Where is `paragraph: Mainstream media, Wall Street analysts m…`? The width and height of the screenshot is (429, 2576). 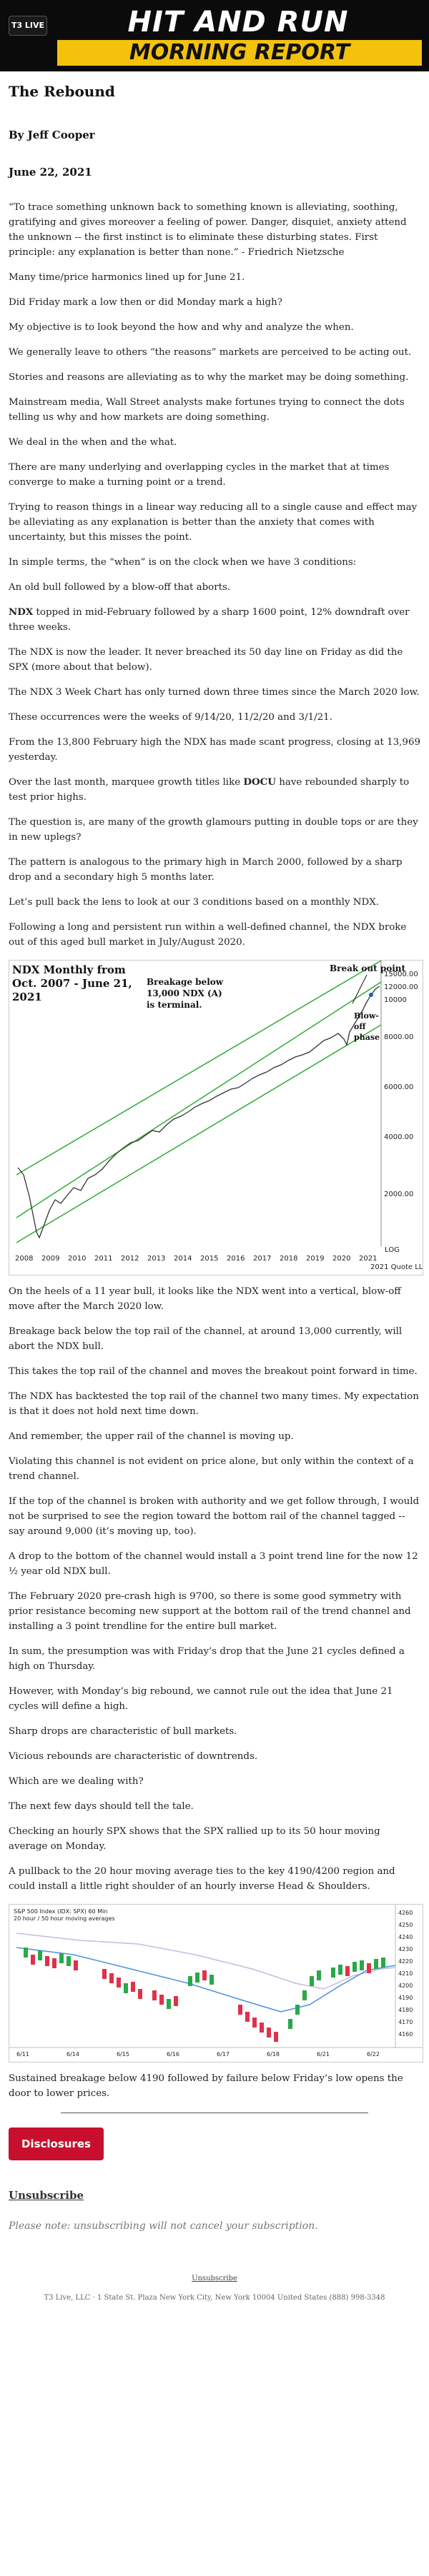 paragraph: Mainstream media, Wall Street analysts m… is located at coordinates (207, 410).